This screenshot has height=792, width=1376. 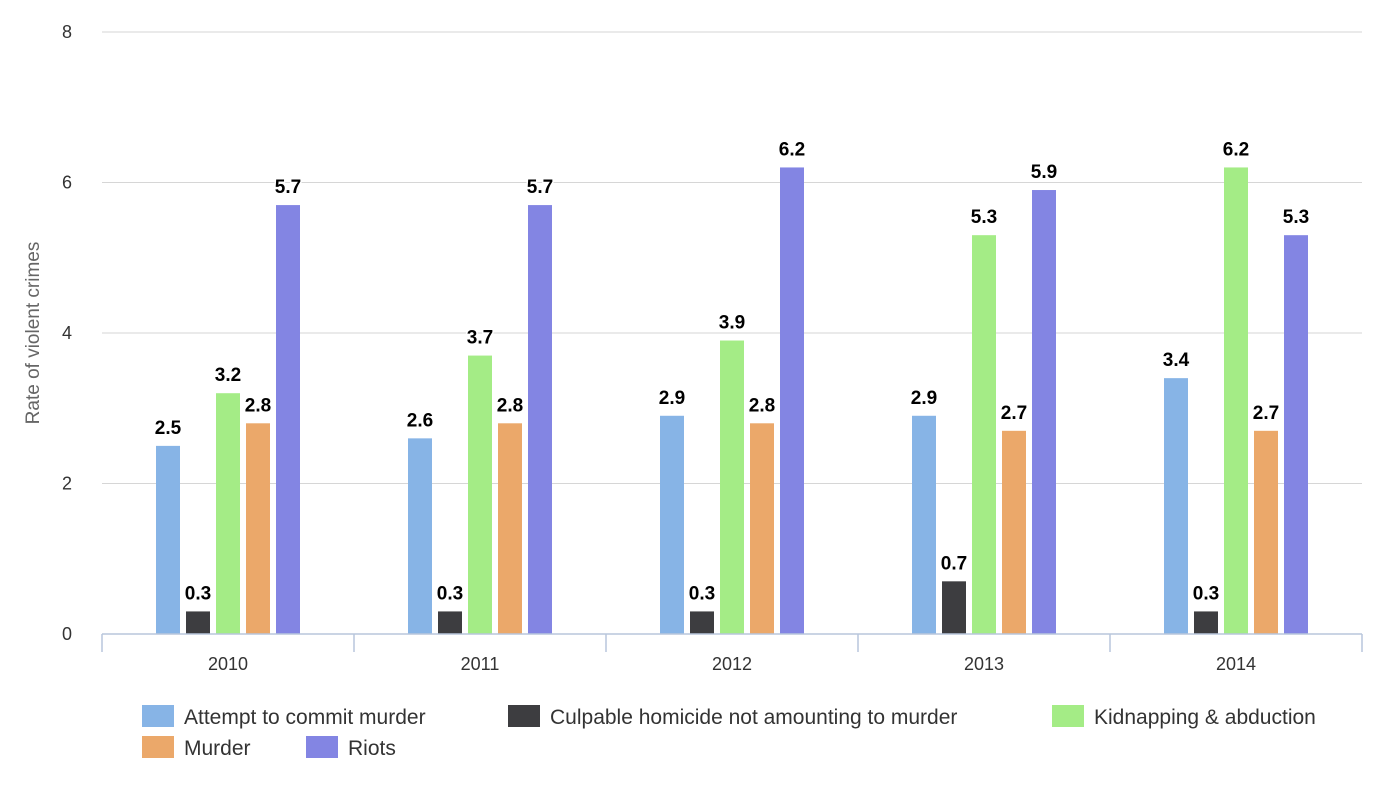 I want to click on x-tick-label: 2014, so click(x=1236, y=664).